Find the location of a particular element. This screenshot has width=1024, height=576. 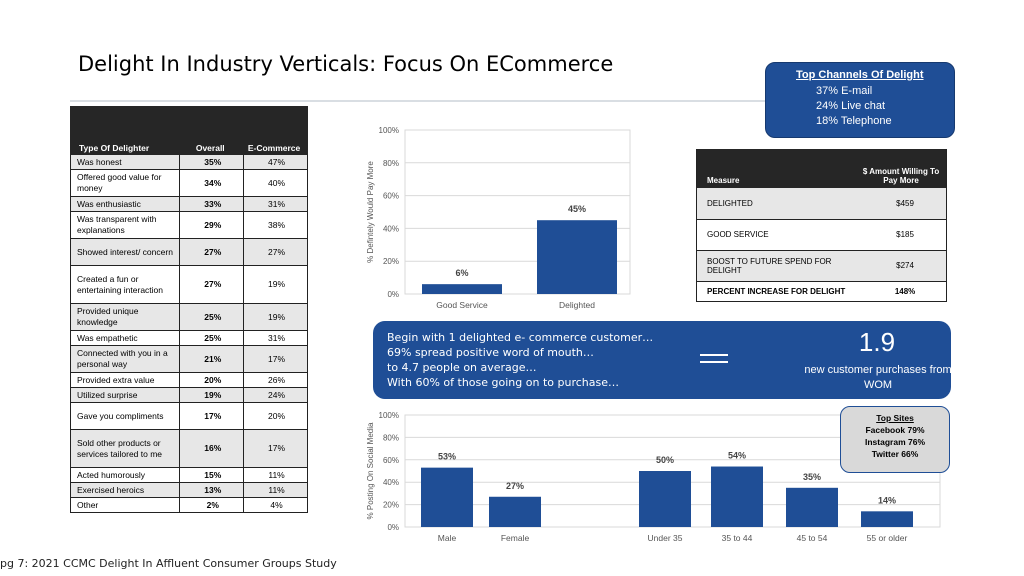

data-label: 54% is located at coordinates (737, 456).